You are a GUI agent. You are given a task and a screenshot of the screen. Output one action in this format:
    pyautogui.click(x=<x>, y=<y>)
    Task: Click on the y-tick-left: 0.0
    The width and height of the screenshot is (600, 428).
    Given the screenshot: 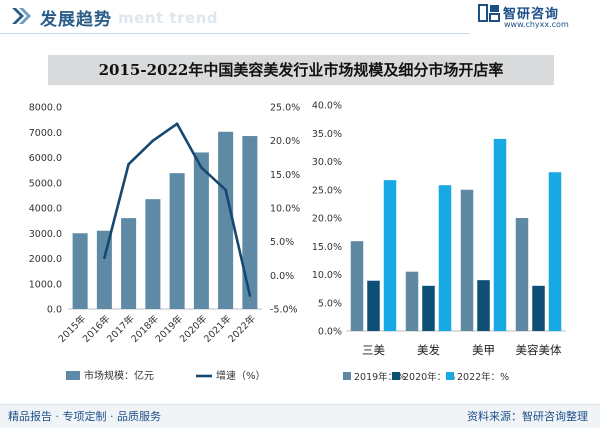 What is the action you would take?
    pyautogui.click(x=54, y=310)
    